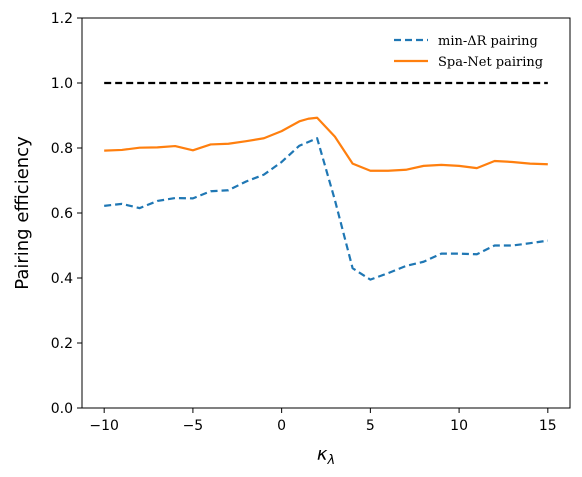  What do you see at coordinates (62, 19) in the screenshot?
I see `y-tick-label: 1.2` at bounding box center [62, 19].